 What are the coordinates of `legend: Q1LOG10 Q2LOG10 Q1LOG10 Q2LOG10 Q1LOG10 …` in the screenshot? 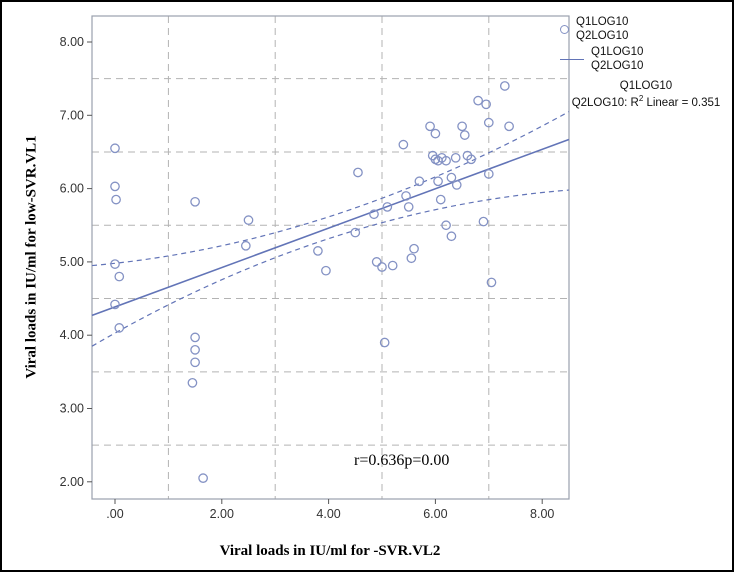 It's located at (646, 63).